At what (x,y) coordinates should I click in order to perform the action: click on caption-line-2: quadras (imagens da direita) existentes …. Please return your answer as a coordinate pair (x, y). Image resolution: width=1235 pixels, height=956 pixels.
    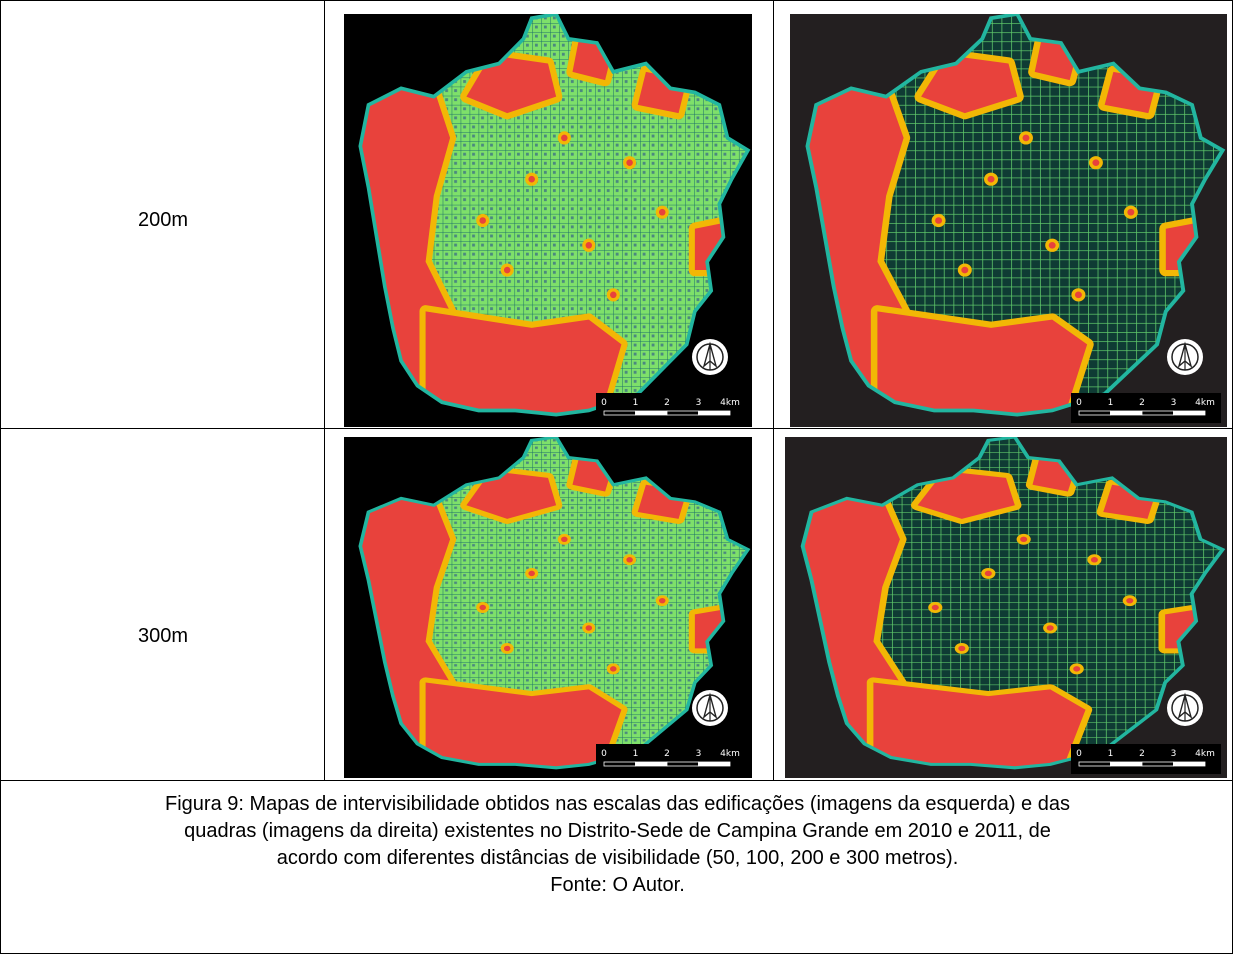
    Looking at the image, I should click on (617, 831).